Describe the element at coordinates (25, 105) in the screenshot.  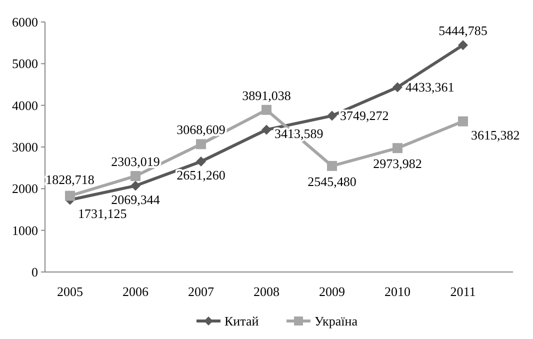
I see `y-tick-label: 4000` at that location.